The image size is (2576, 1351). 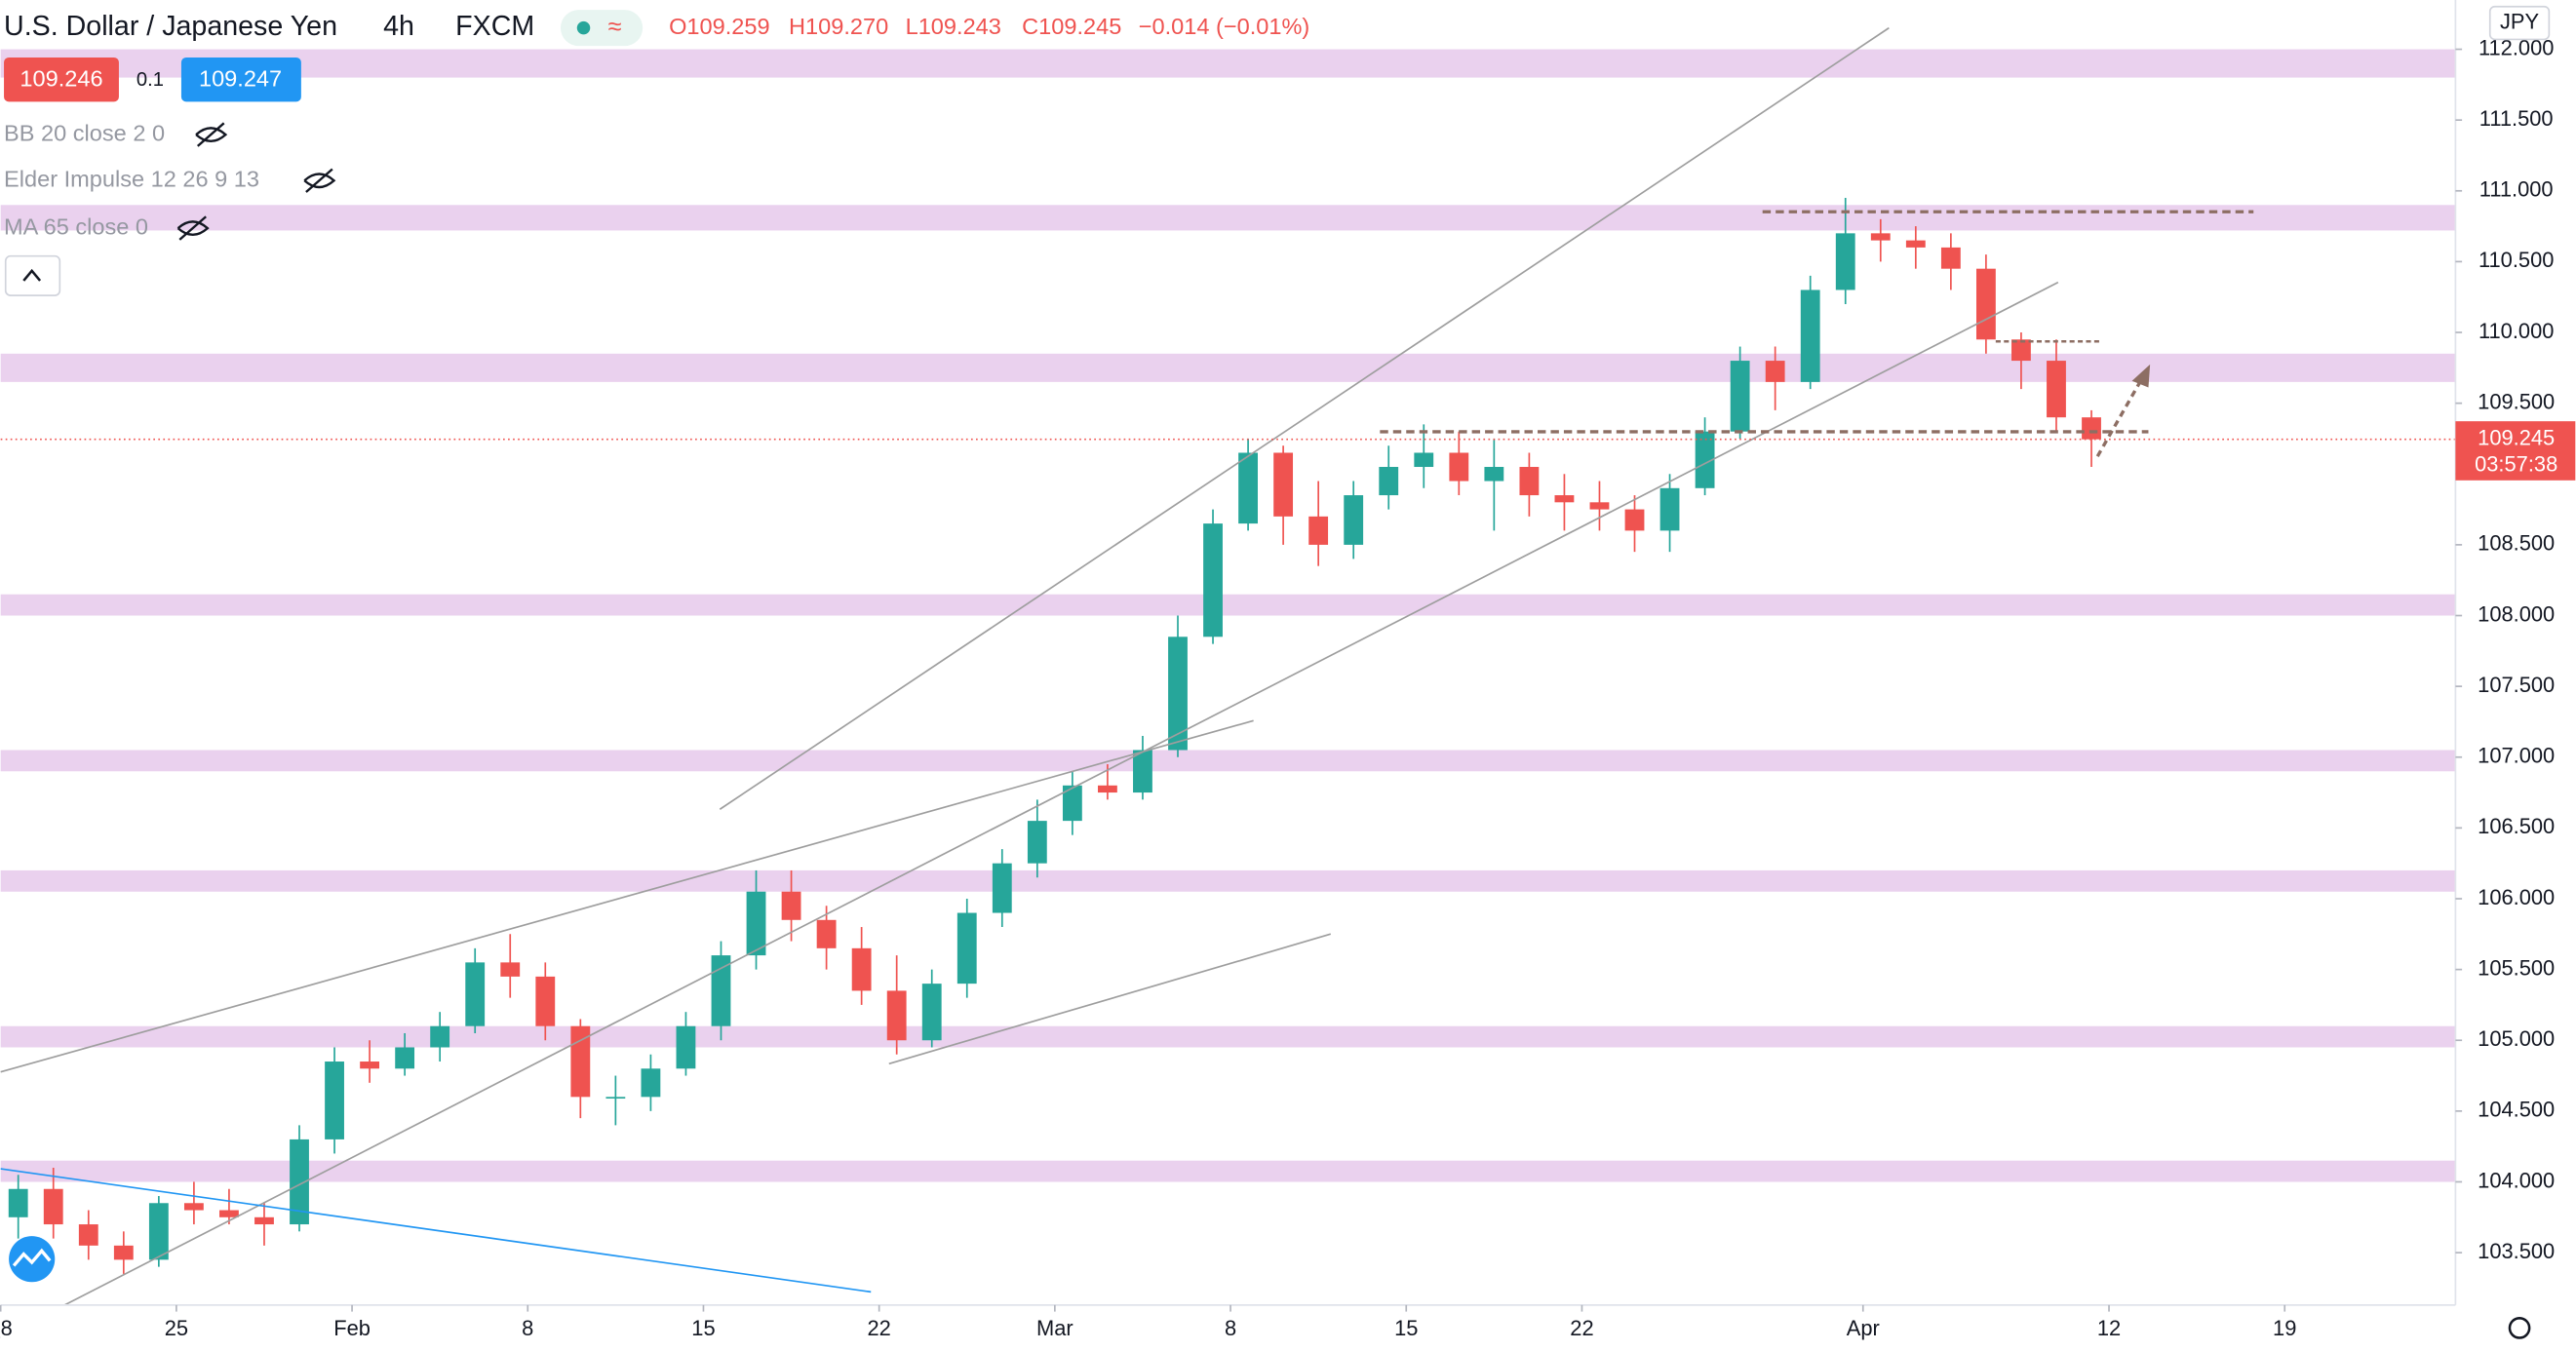 I want to click on x-tick-label: Apr, so click(x=1863, y=1328).